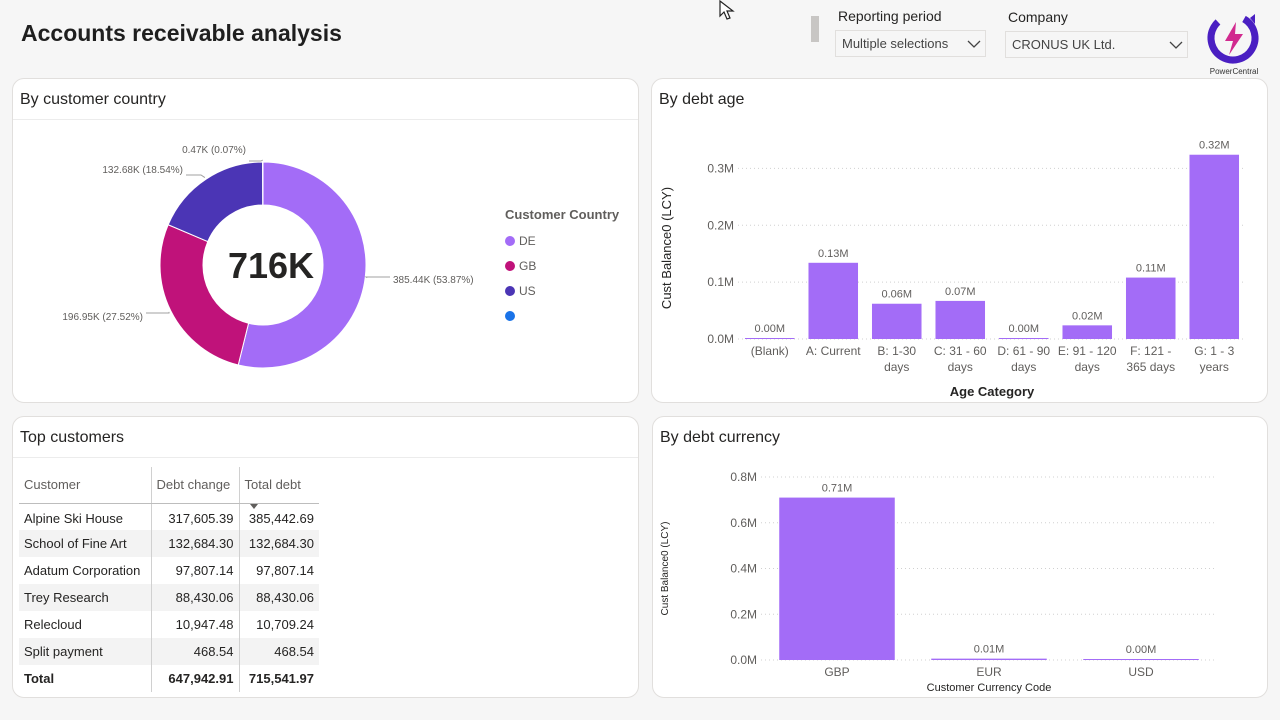 This screenshot has height=720, width=1280. Describe the element at coordinates (1150, 367) in the screenshot. I see `x-tick-label: 365 days` at that location.